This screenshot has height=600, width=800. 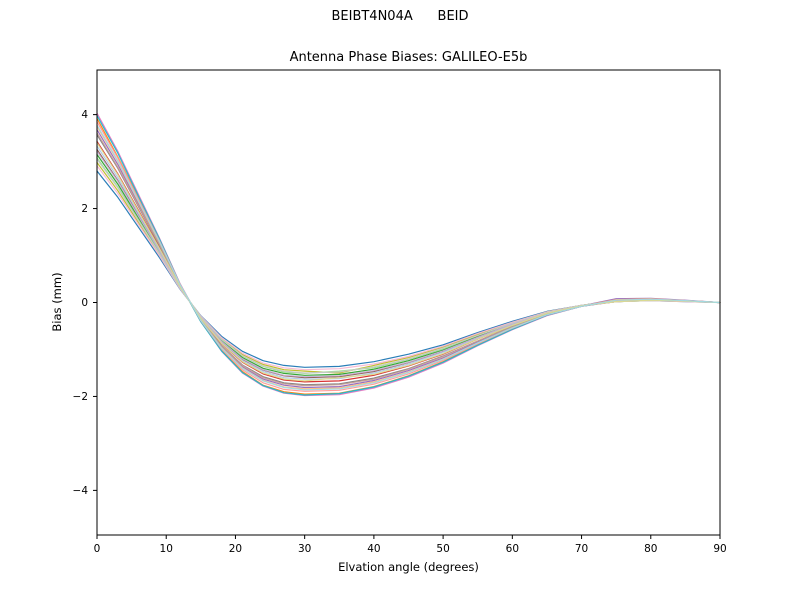 What do you see at coordinates (304, 549) in the screenshot?
I see `x-tick-label: 30` at bounding box center [304, 549].